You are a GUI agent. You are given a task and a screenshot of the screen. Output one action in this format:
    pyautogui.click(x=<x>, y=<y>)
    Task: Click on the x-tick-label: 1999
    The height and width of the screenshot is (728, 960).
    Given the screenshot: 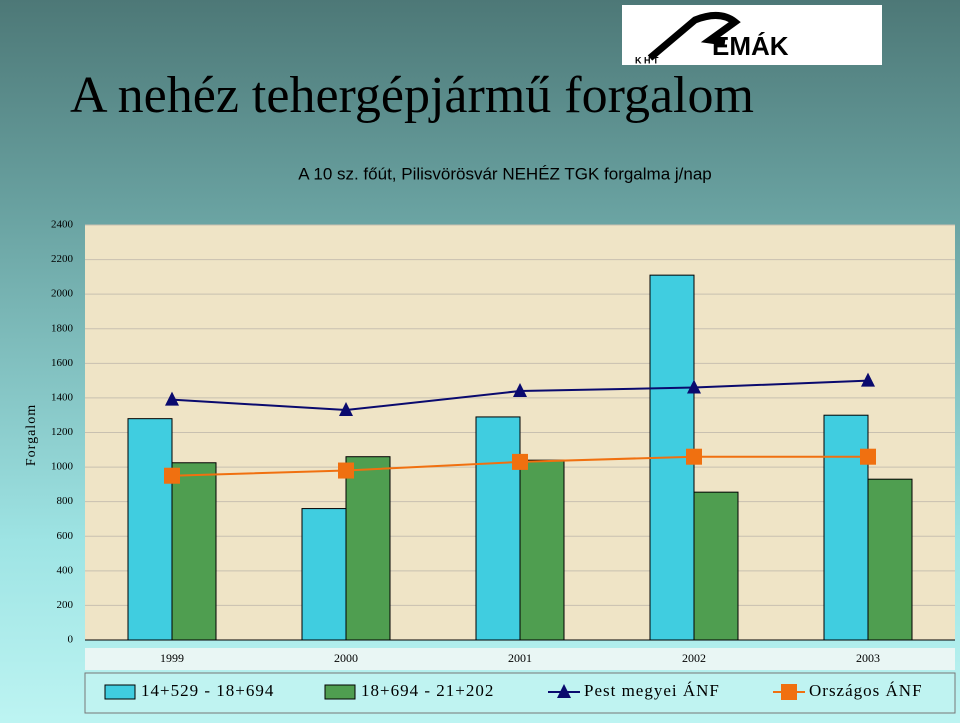 What is the action you would take?
    pyautogui.click(x=172, y=658)
    